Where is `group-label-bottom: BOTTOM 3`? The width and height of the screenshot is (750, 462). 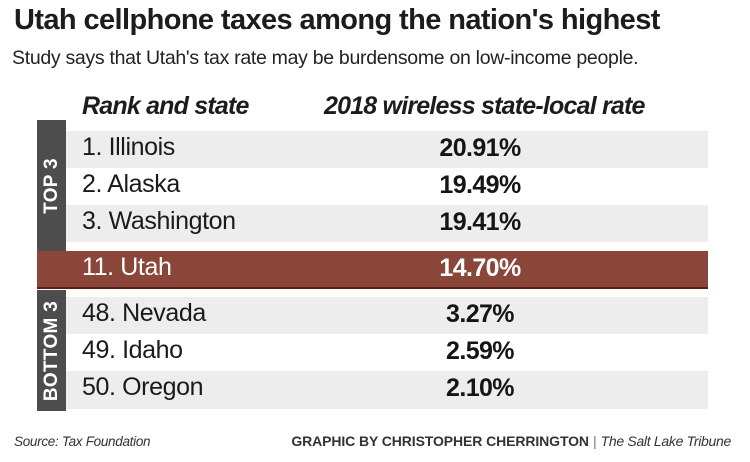 group-label-bottom: BOTTOM 3 is located at coordinates (51, 350).